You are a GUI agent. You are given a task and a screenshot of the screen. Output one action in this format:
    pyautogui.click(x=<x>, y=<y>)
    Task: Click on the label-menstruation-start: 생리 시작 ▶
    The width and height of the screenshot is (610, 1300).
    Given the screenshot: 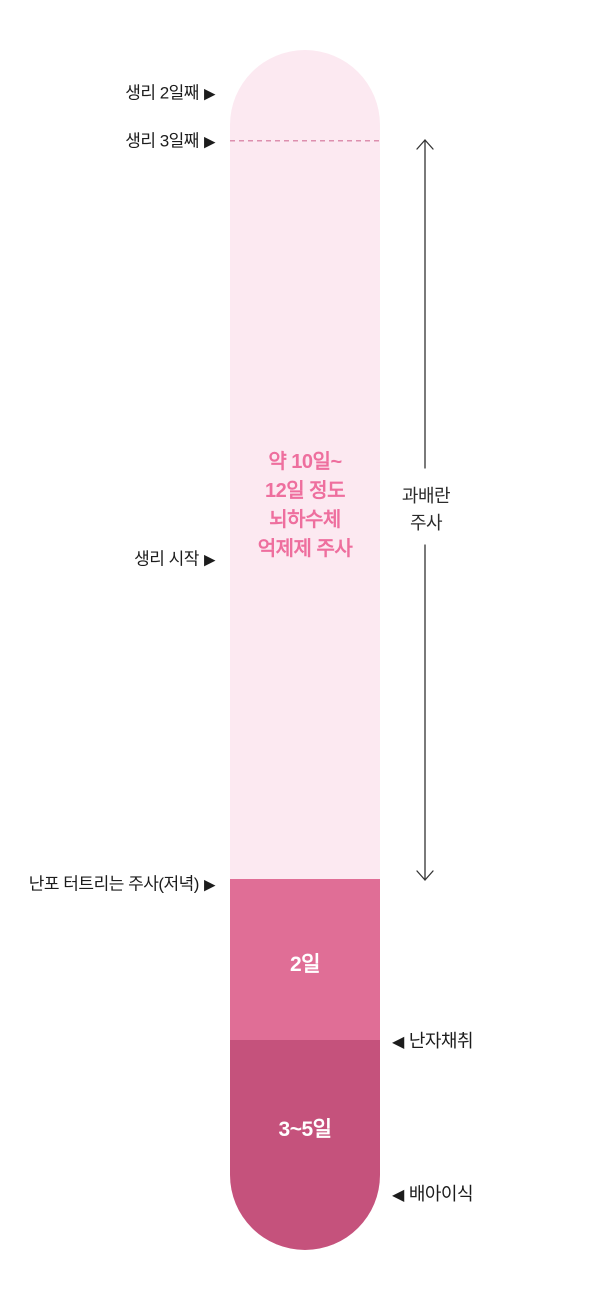 What is the action you would take?
    pyautogui.click(x=174, y=557)
    